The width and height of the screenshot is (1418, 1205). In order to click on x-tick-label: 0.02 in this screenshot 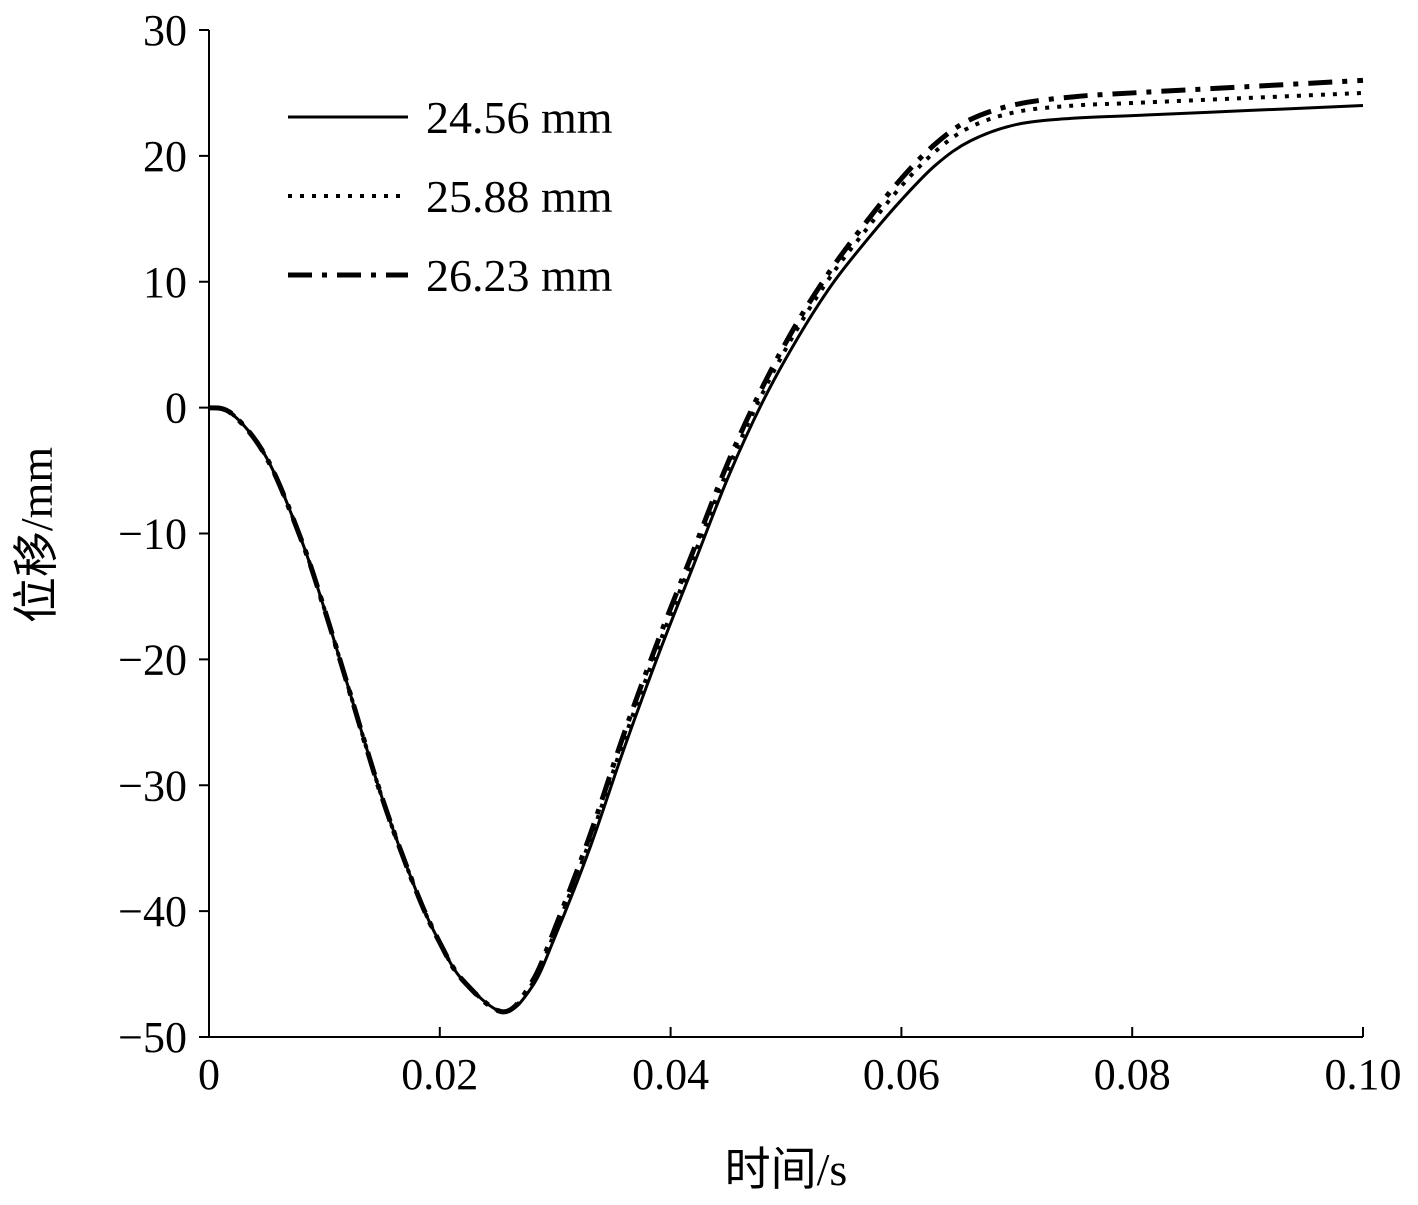, I will do `click(439, 1074)`.